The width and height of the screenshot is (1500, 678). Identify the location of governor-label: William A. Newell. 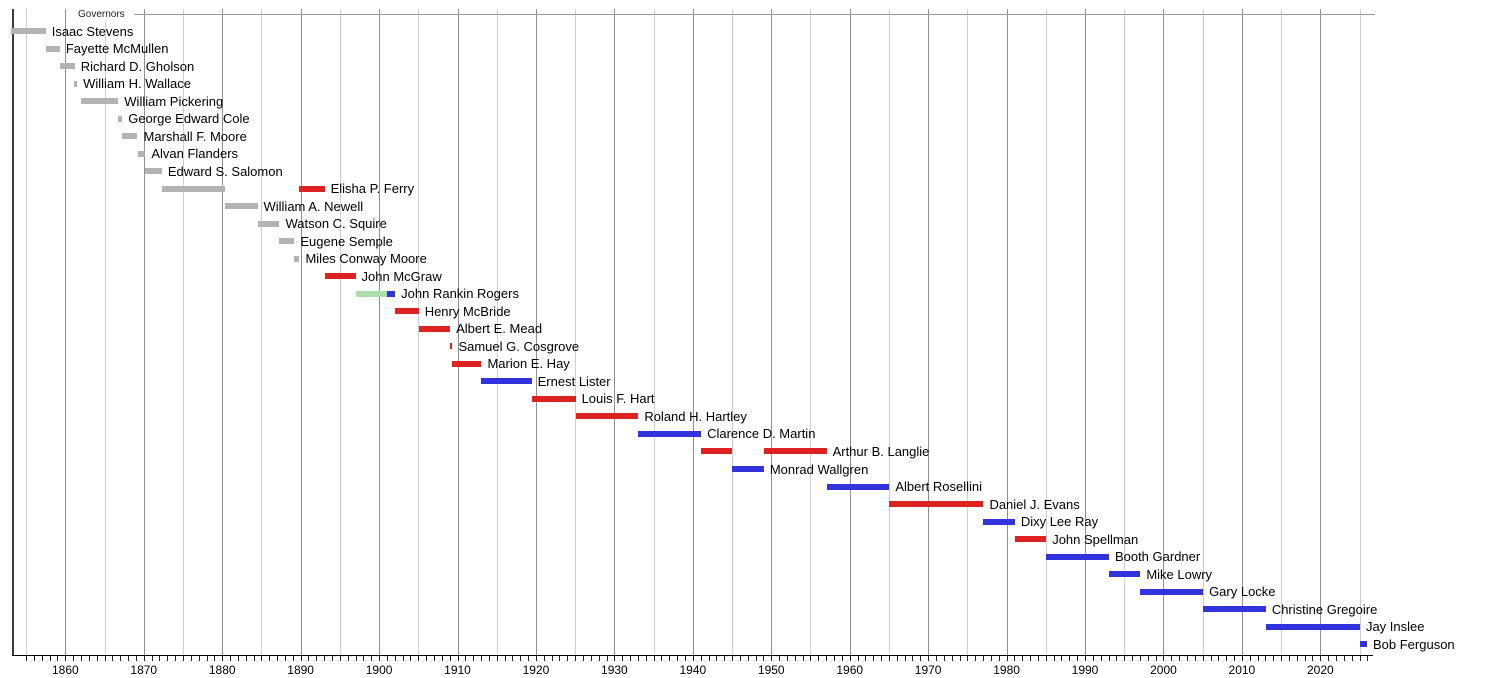
(313, 206).